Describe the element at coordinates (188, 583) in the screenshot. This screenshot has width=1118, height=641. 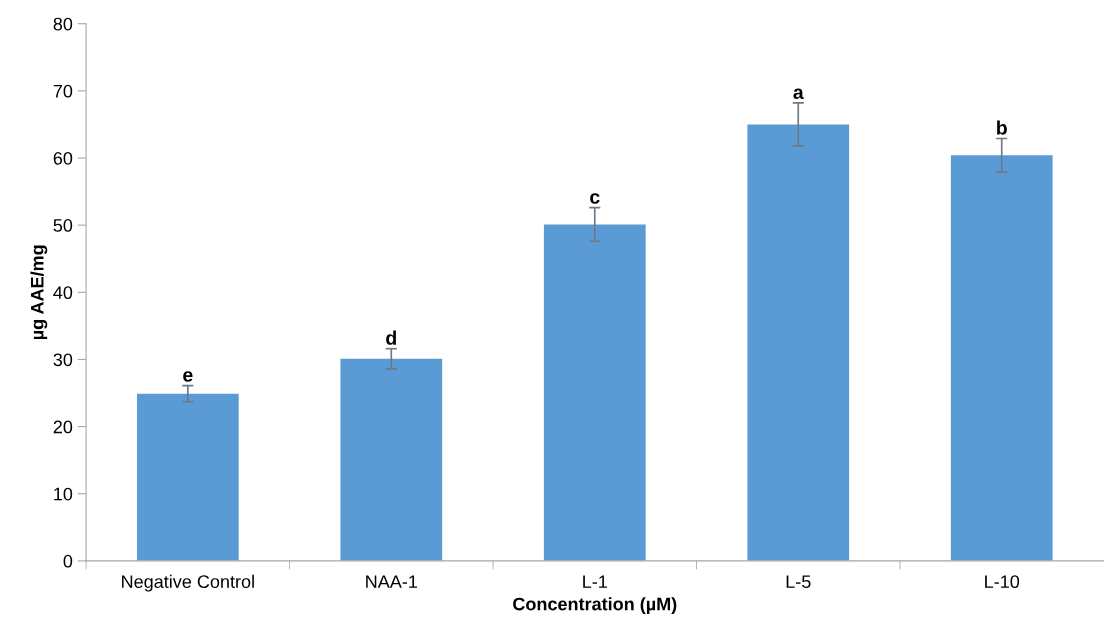
I see `x-tick-label: Negative Control` at that location.